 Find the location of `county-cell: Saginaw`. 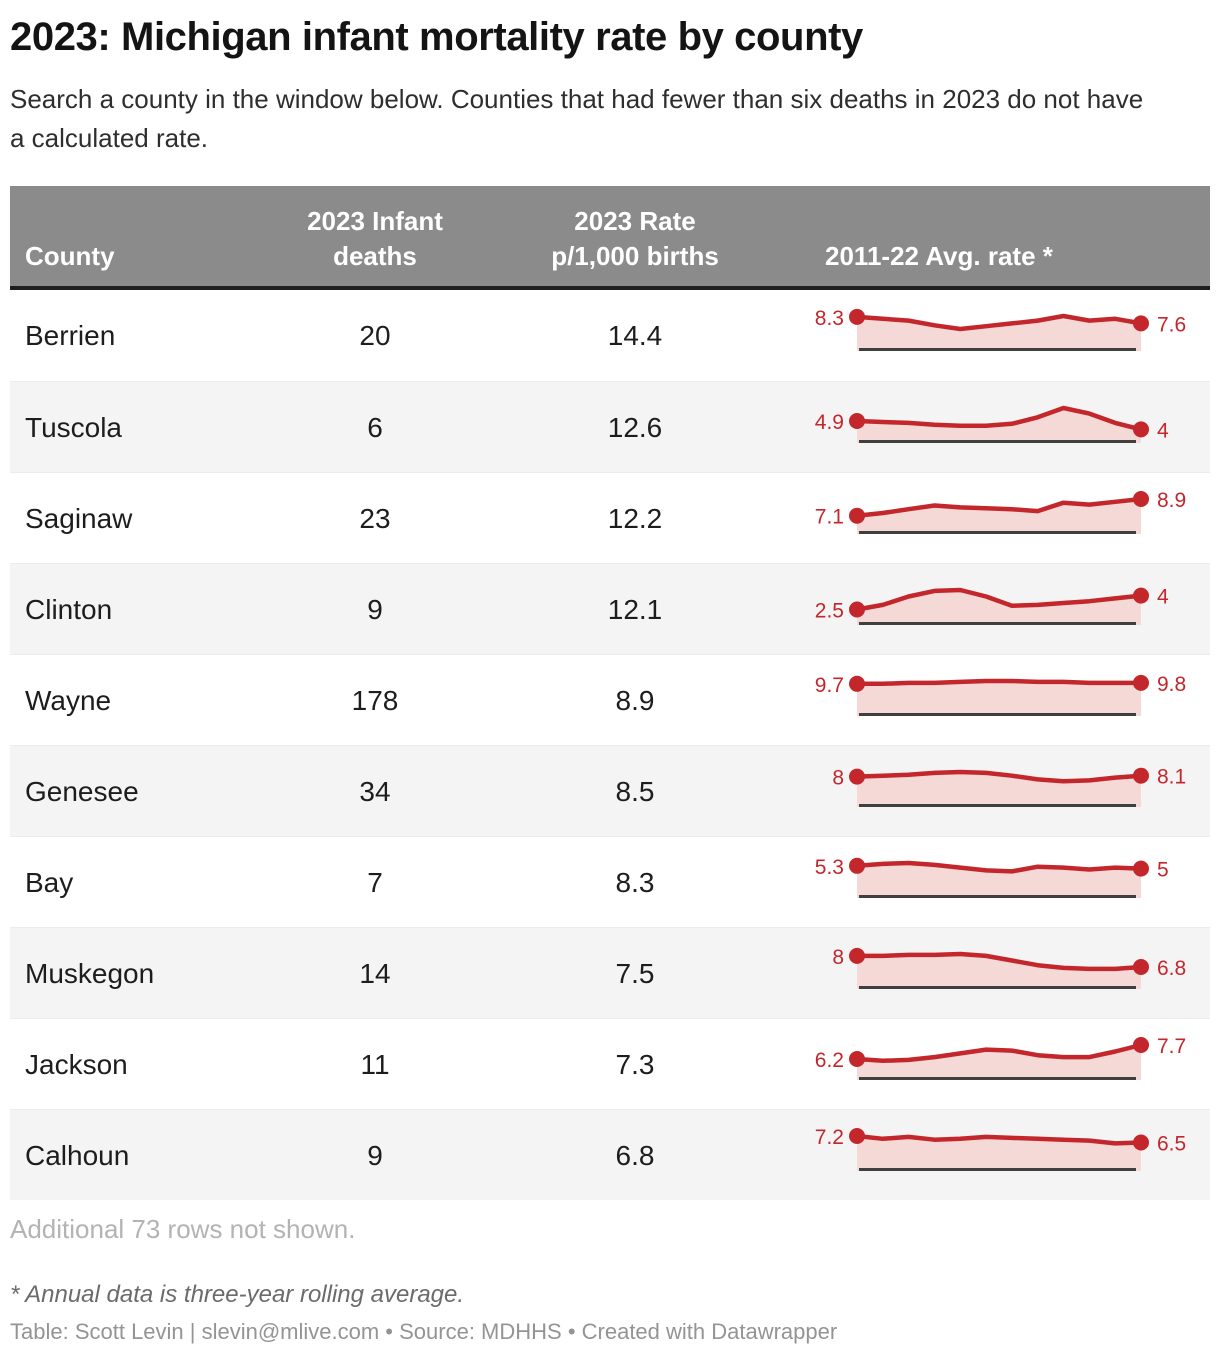

county-cell: Saginaw is located at coordinates (79, 518).